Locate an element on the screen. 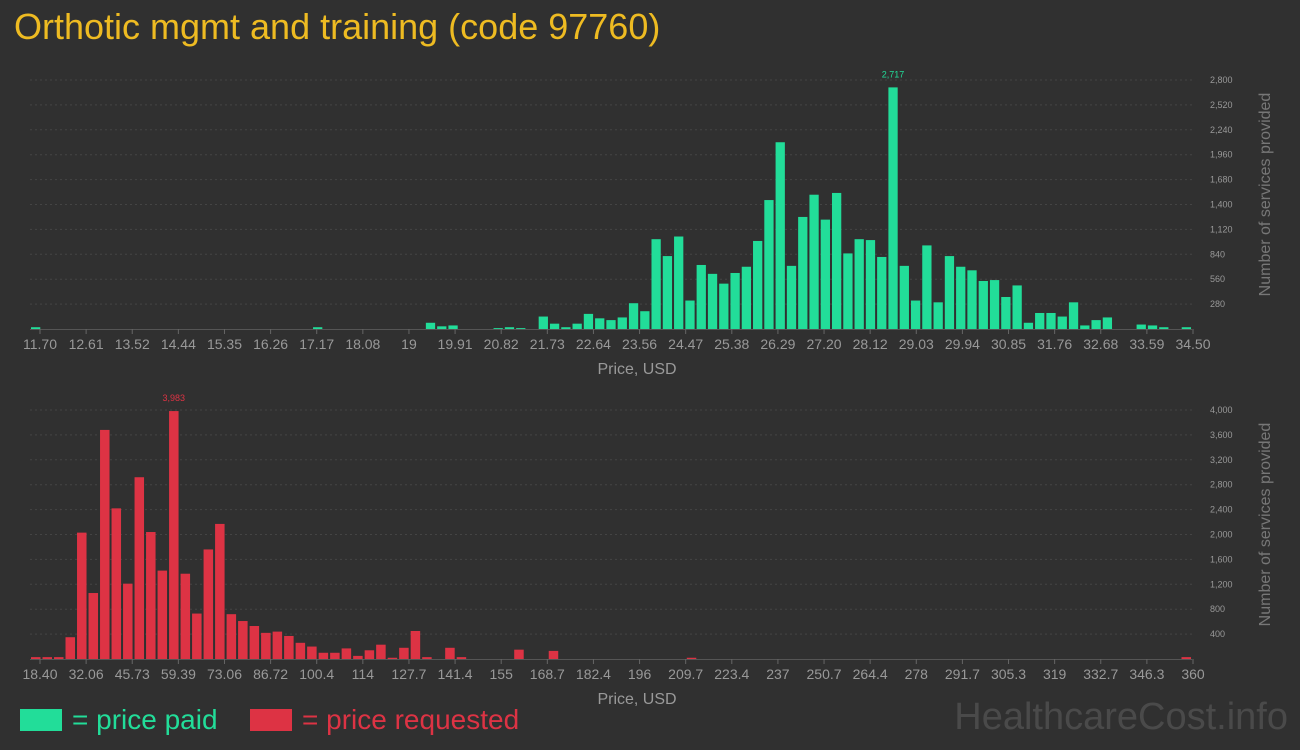  requested-y-tick-label: 1,200 is located at coordinates (1221, 584).